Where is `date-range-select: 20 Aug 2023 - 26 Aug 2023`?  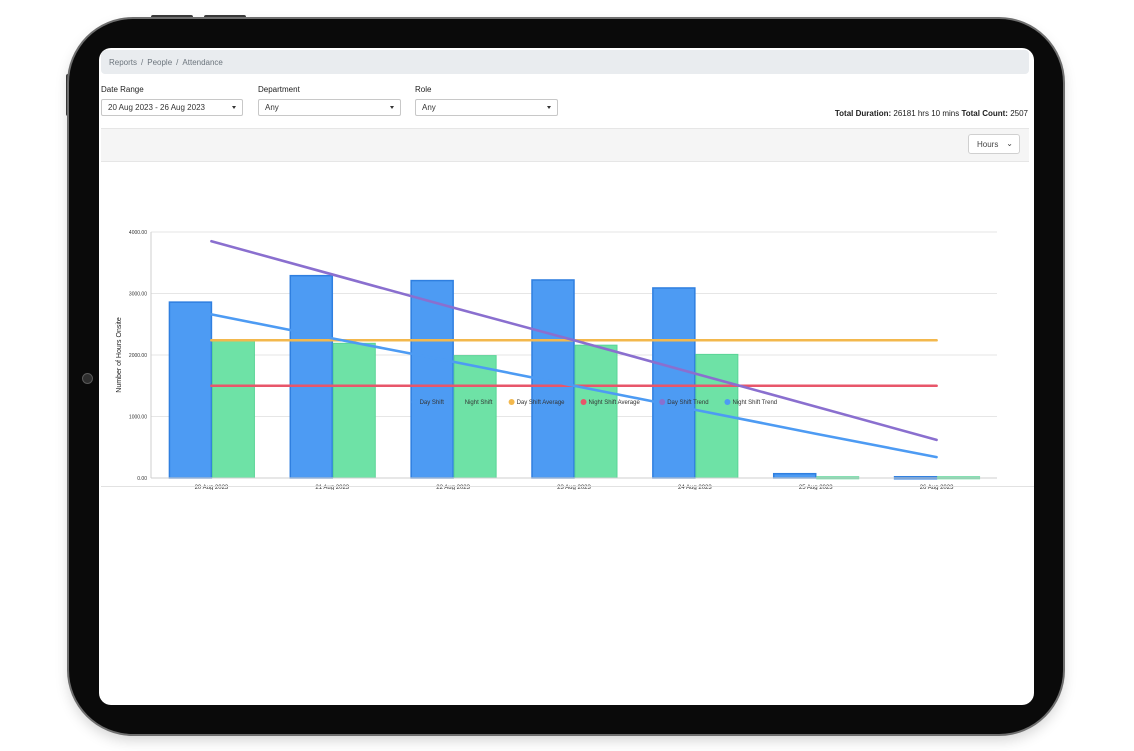
date-range-select: 20 Aug 2023 - 26 Aug 2023 is located at coordinates (172, 107).